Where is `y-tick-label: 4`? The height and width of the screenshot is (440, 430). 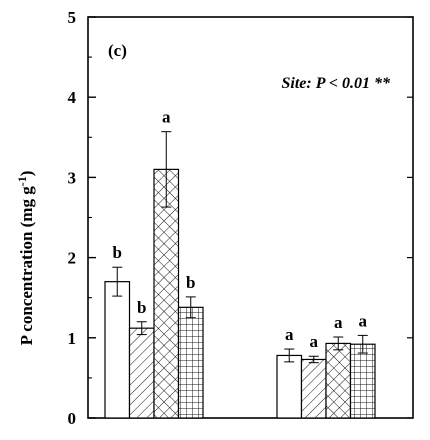 y-tick-label: 4 is located at coordinates (72, 97).